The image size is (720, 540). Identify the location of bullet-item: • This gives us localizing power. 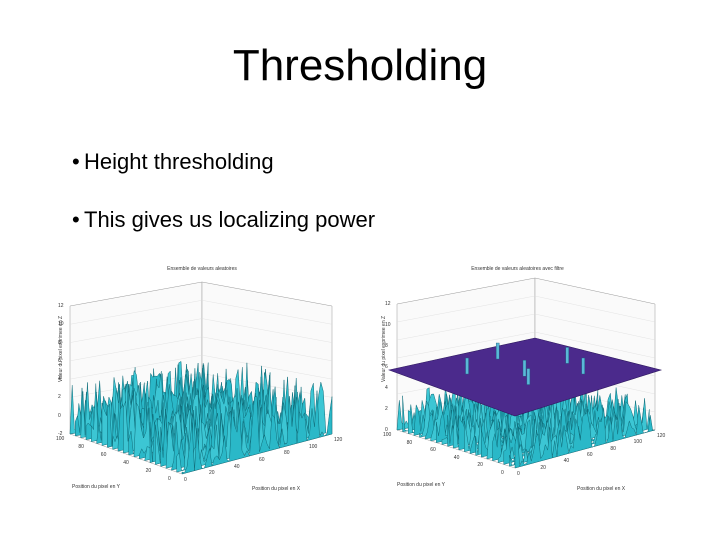
(224, 219).